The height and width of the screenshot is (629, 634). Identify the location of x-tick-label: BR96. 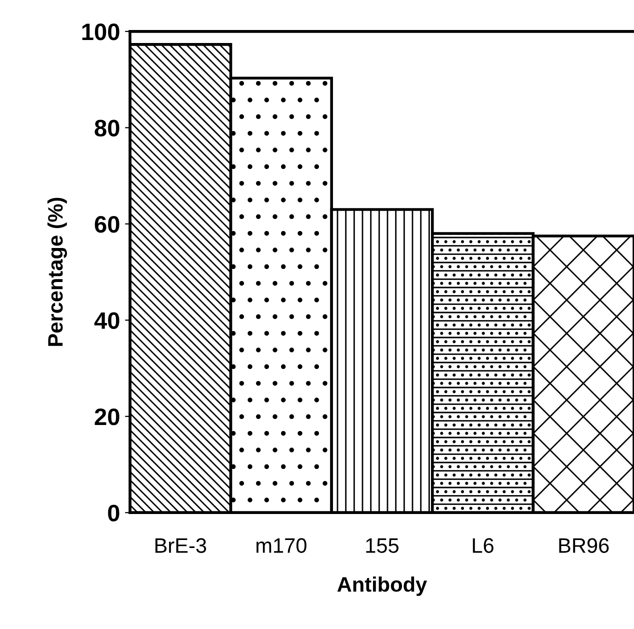
(584, 545).